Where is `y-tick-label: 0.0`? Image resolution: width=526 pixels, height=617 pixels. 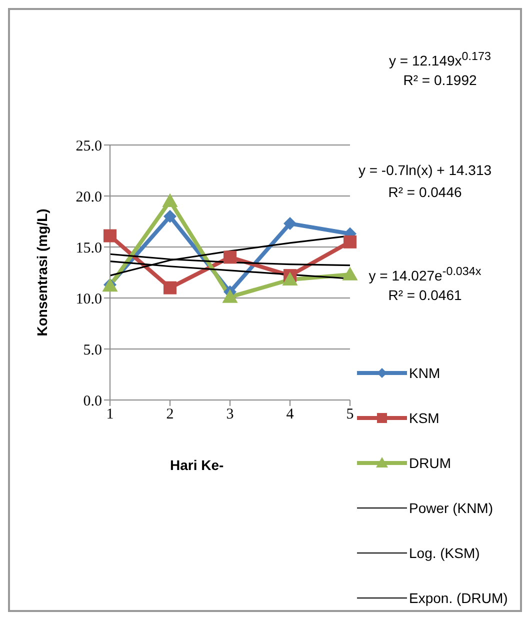
y-tick-label: 0.0 is located at coordinates (92, 401).